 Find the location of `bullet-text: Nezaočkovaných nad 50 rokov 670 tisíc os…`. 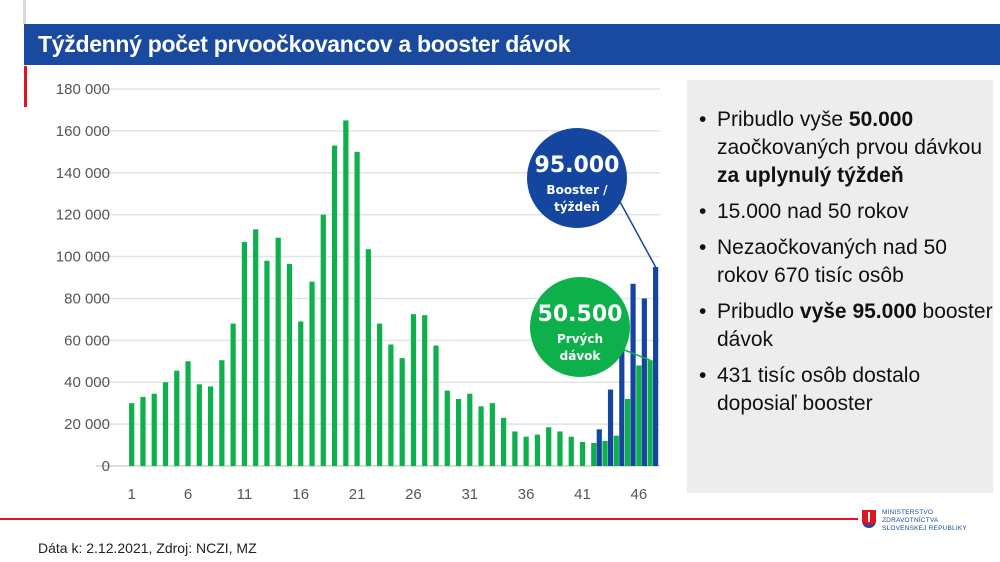

bullet-text: Nezaočkovaných nad 50 rokov 670 tisíc os… is located at coordinates (832, 261).